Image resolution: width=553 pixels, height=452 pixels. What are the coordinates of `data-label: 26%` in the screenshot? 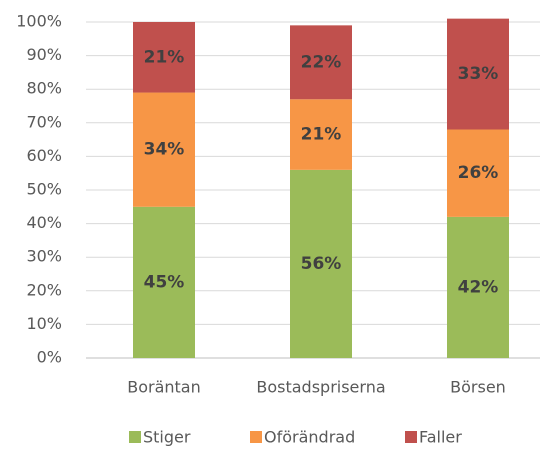 It's located at (478, 173).